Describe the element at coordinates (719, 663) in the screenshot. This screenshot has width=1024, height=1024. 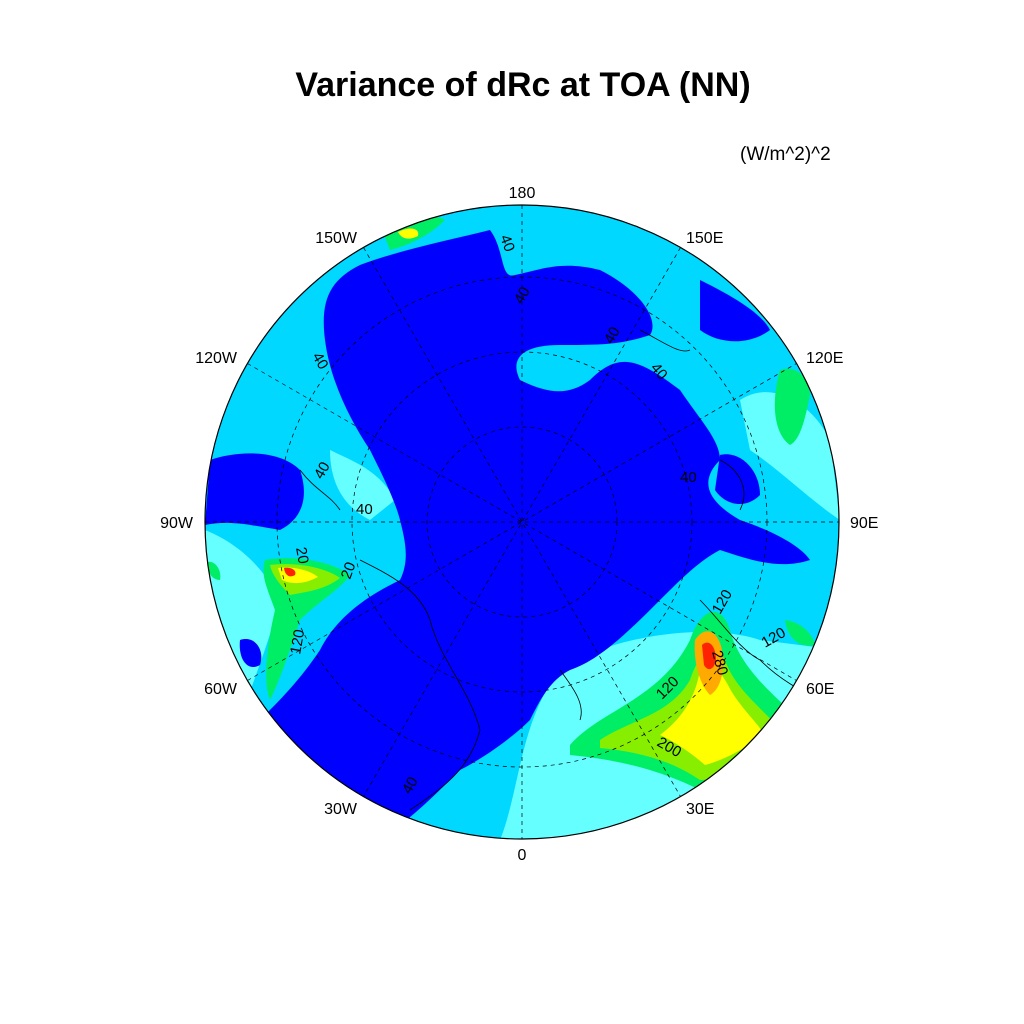
I see `contour-label: 280` at that location.